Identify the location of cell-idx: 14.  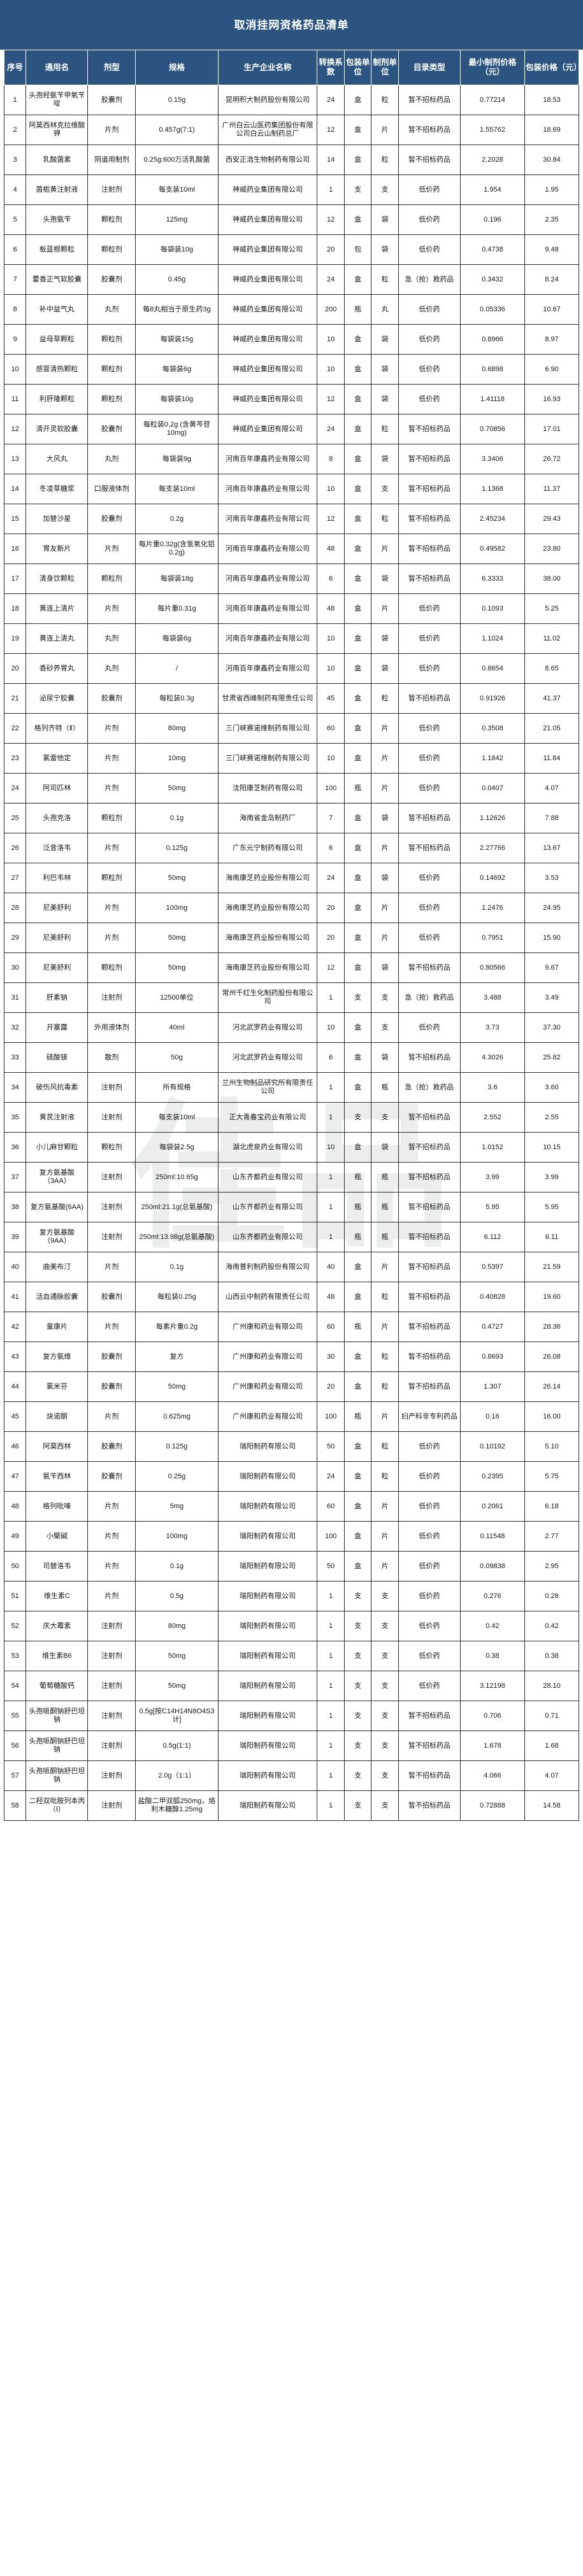
(15, 489).